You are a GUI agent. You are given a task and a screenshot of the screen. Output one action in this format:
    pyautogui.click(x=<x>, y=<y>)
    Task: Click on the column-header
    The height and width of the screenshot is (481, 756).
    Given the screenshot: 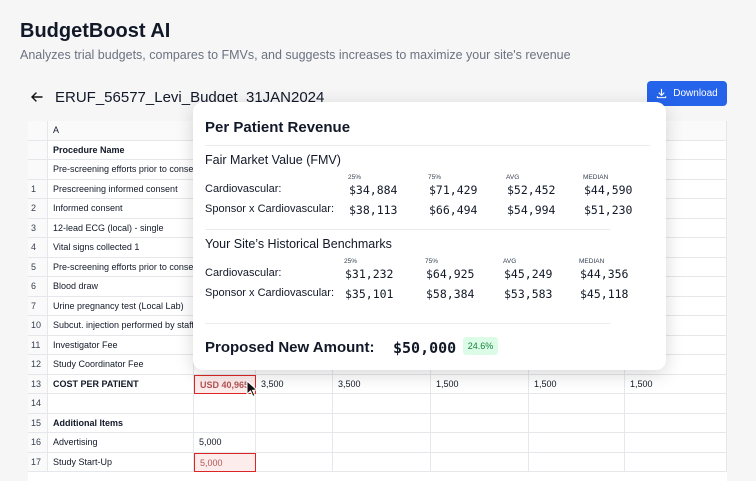 What is the action you would take?
    pyautogui.click(x=38, y=131)
    